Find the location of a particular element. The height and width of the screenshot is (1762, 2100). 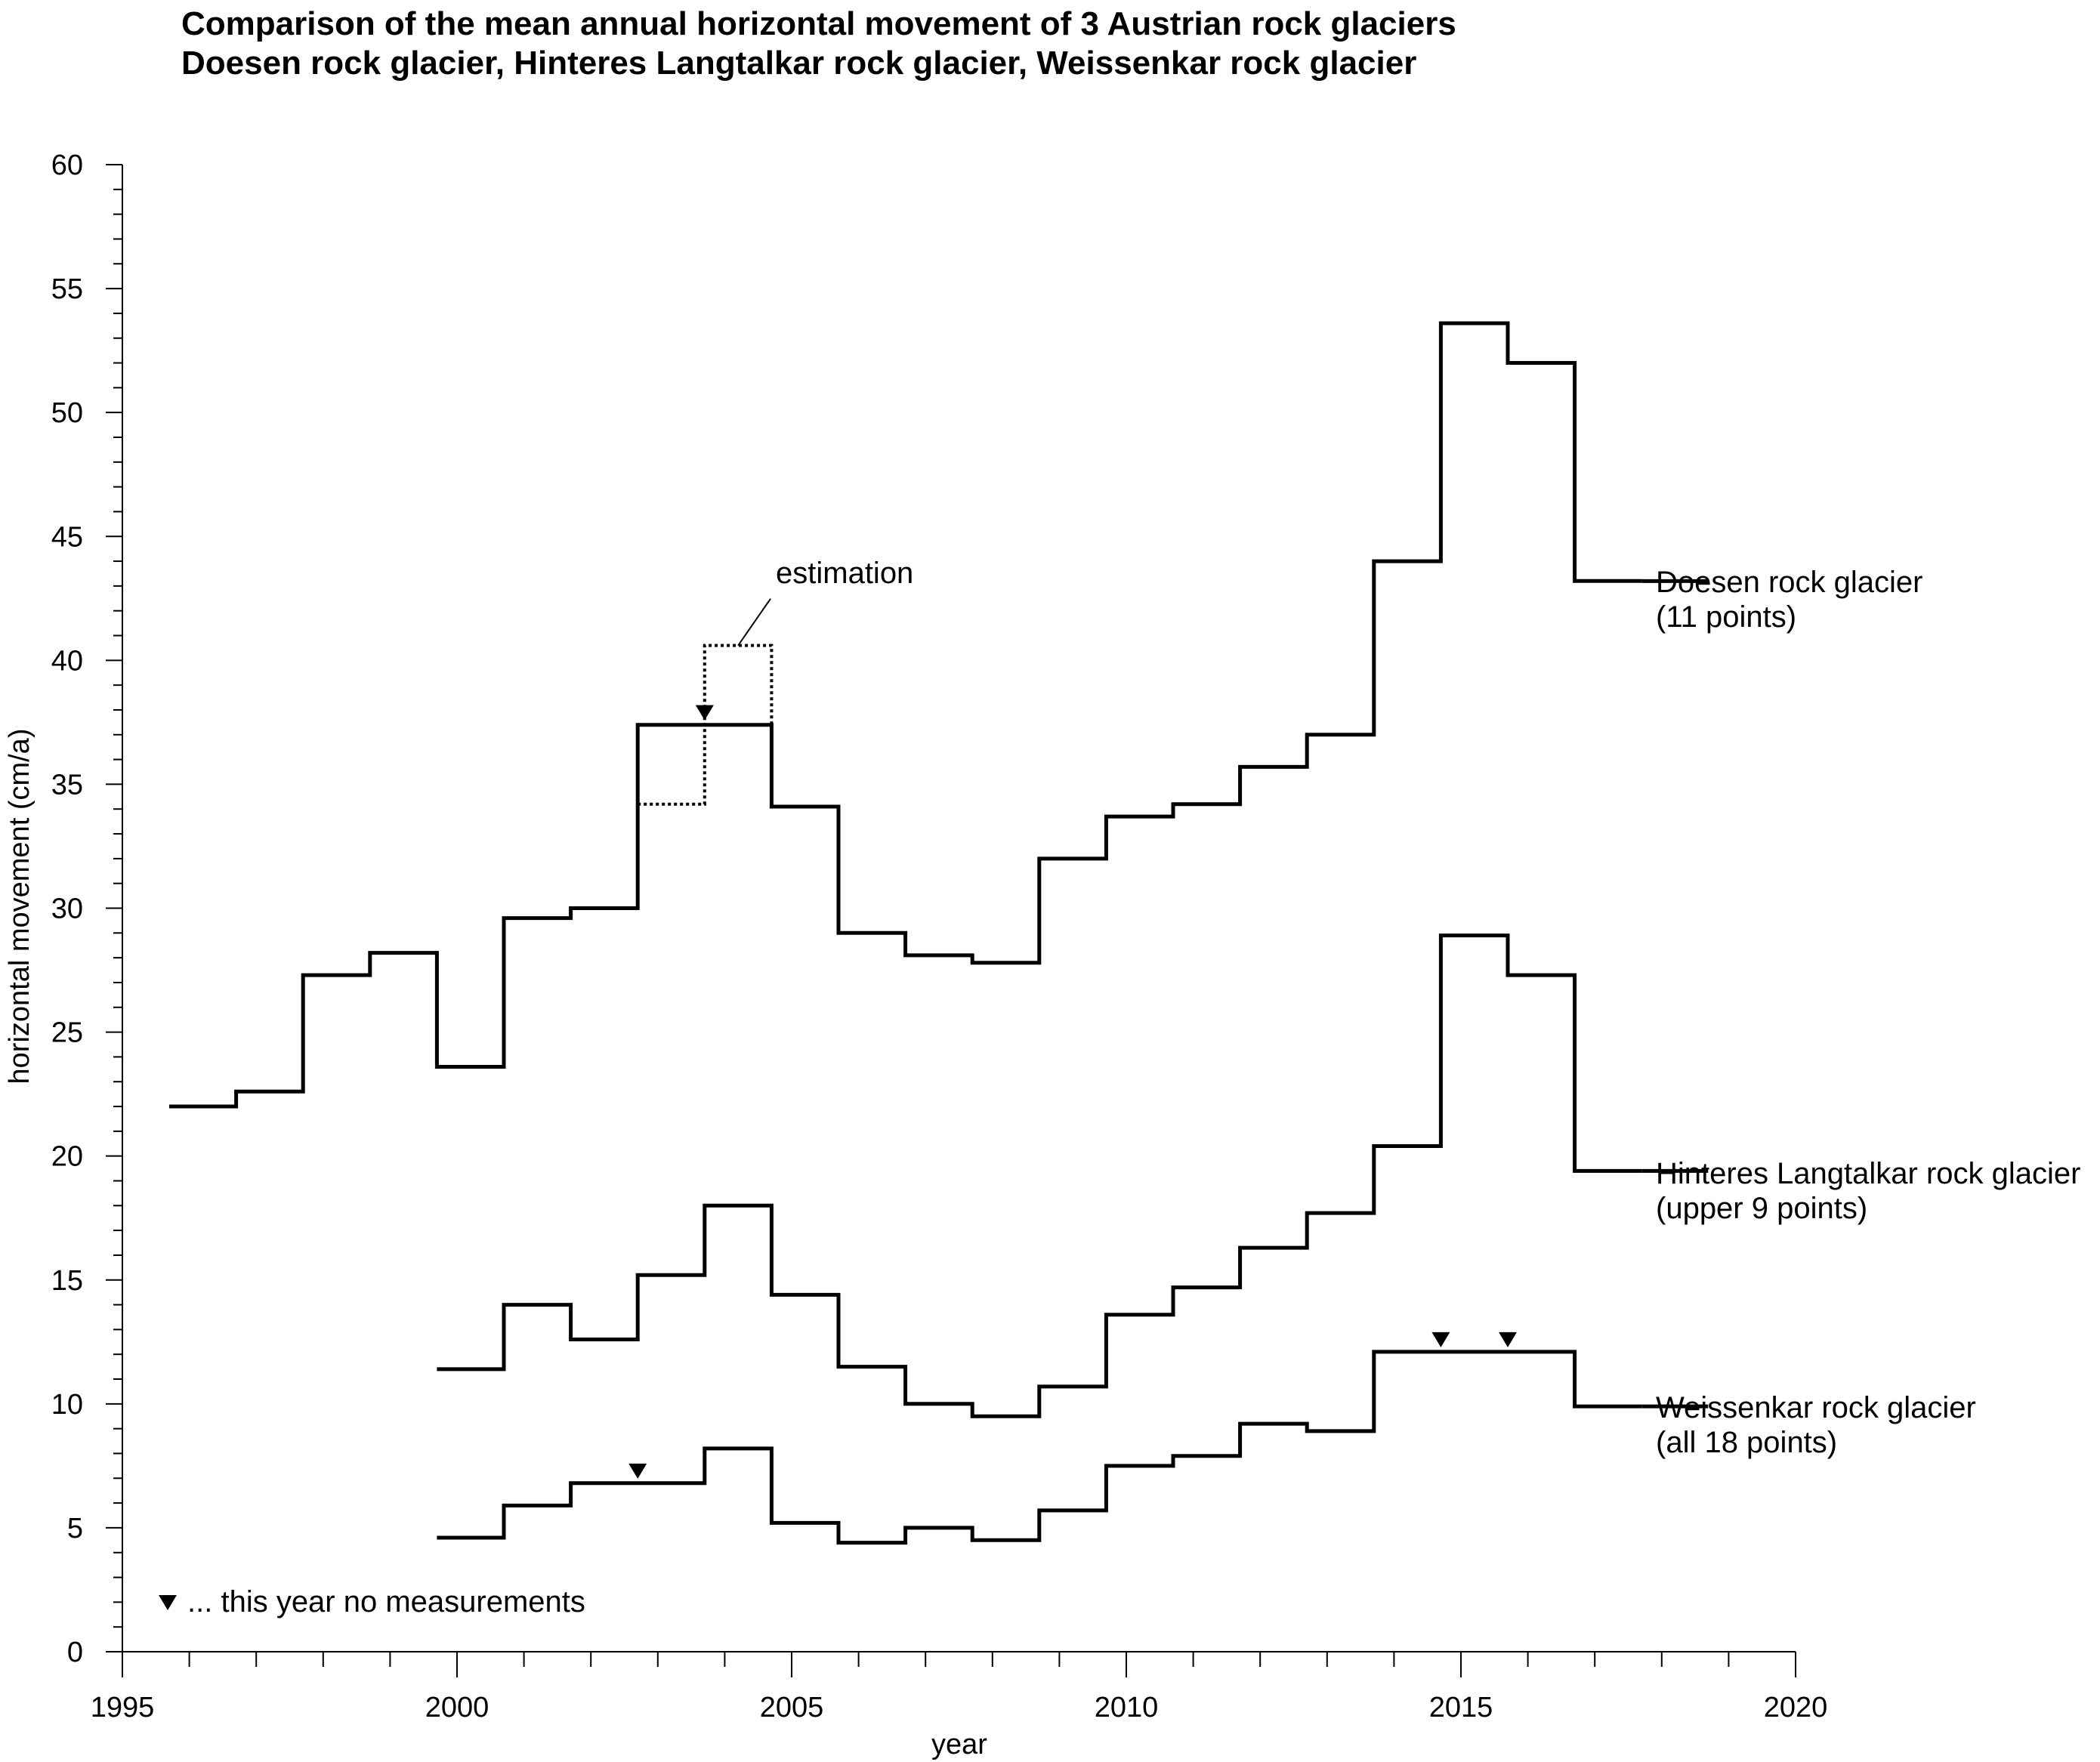

x-tick-label: 2005 is located at coordinates (792, 1707).